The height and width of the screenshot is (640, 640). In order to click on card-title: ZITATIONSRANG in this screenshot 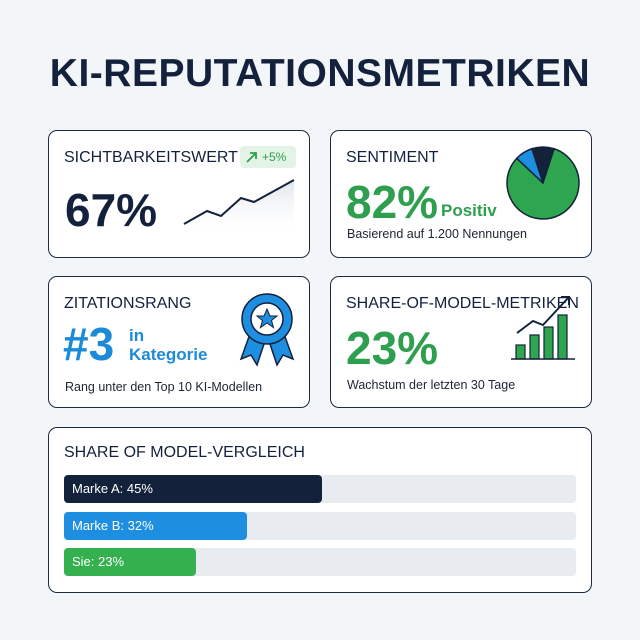, I will do `click(128, 303)`.